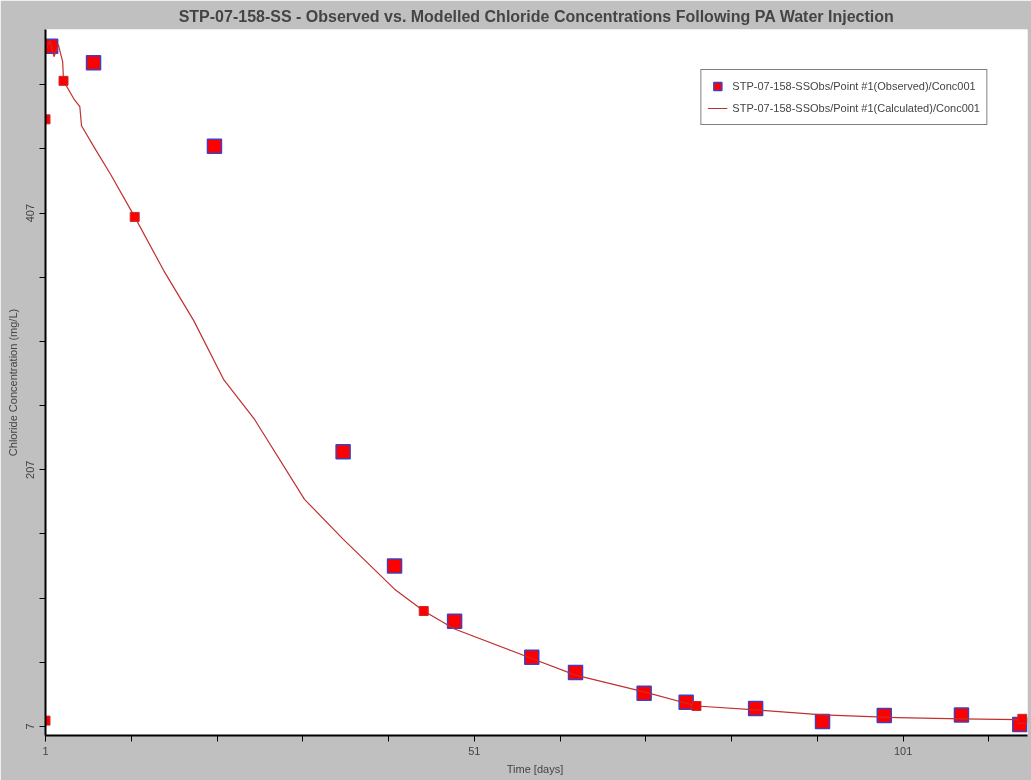 The height and width of the screenshot is (780, 1031). Describe the element at coordinates (45, 750) in the screenshot. I see `x-tick-label: 1` at that location.